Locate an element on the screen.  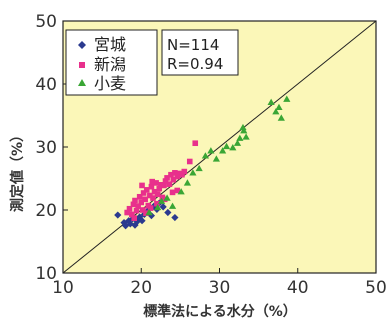
legend-label-miyagi: 宮城 is located at coordinates (110, 44).